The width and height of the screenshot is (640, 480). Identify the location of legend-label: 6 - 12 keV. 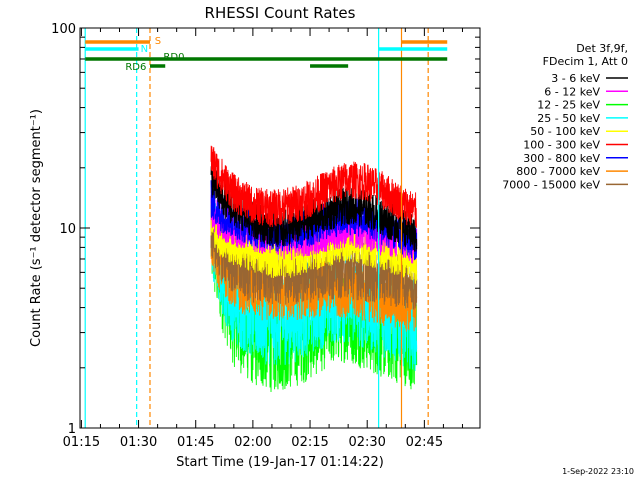
(572, 91).